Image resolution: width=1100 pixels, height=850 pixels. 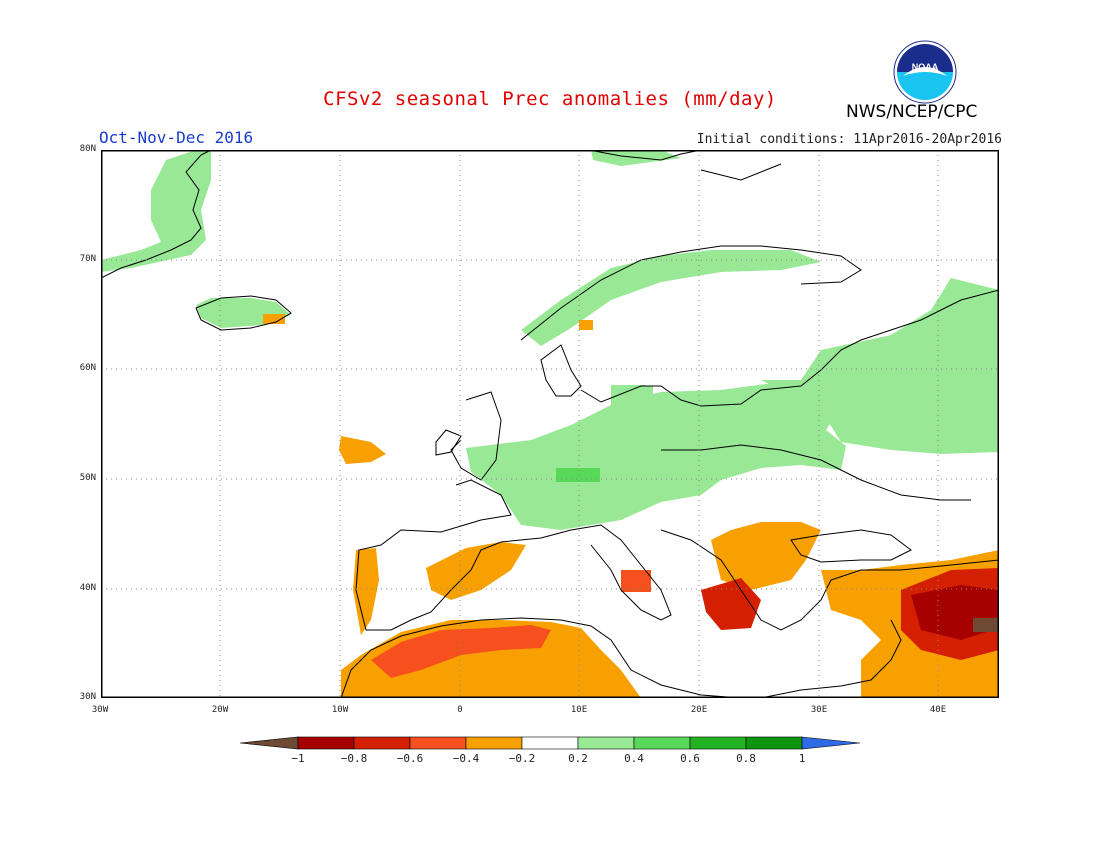 What do you see at coordinates (986, 625) in the screenshot?
I see `anomaly-iran-brown` at bounding box center [986, 625].